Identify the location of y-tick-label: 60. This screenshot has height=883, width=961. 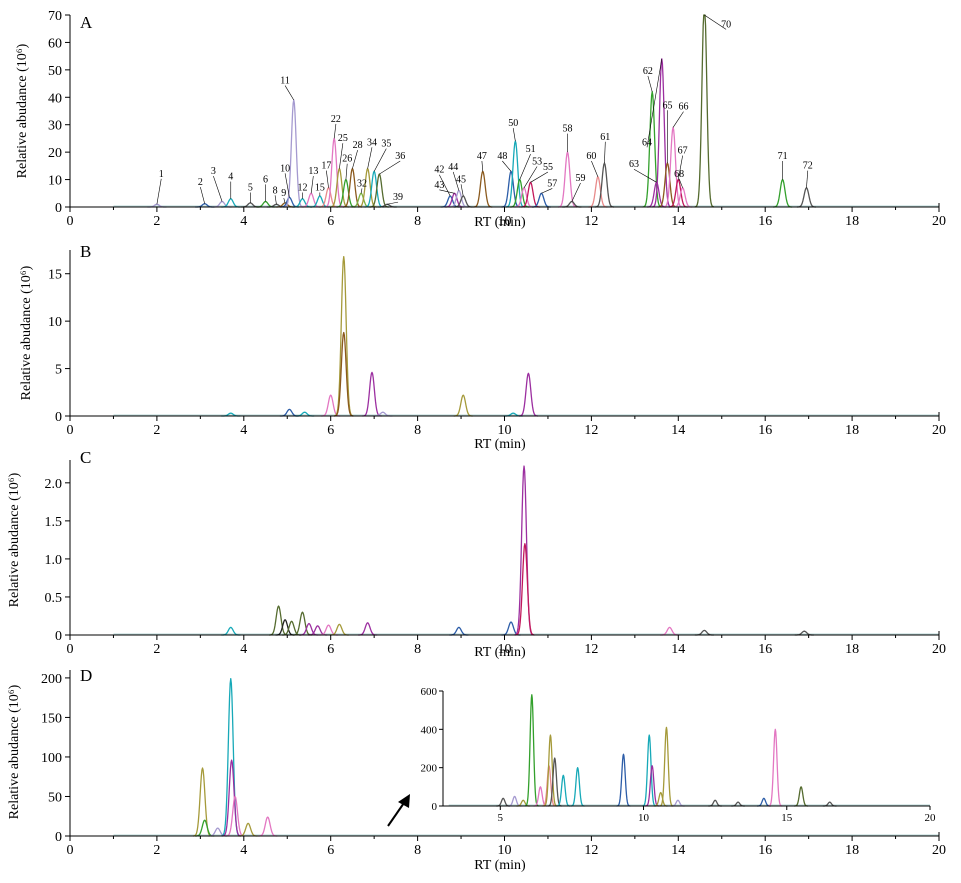
(55, 43).